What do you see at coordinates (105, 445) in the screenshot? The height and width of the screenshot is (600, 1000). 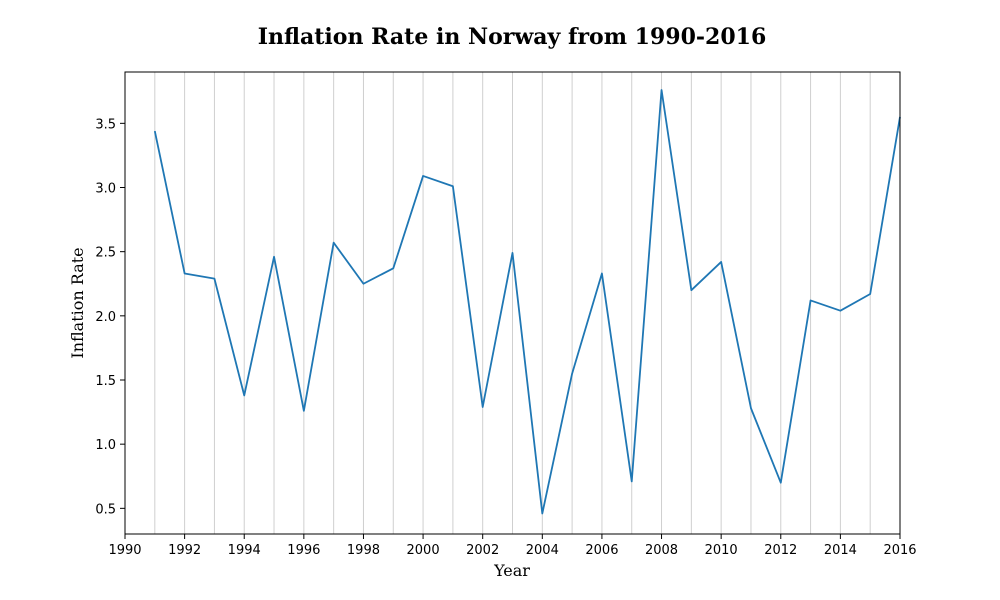 I see `y-tick-label: 1.0` at bounding box center [105, 445].